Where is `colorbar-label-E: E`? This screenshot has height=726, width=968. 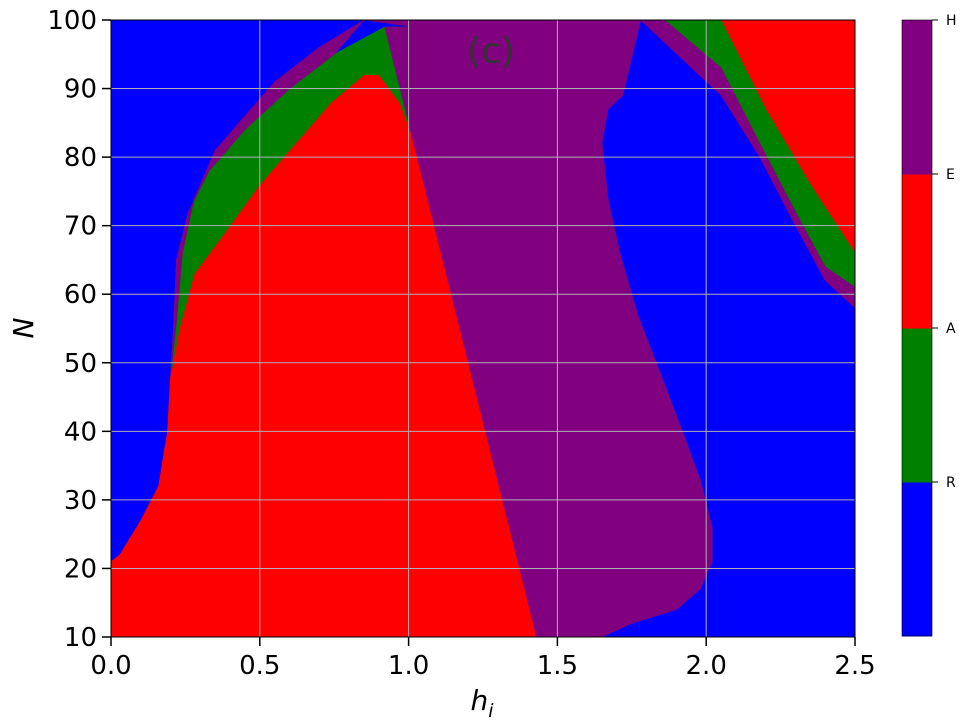
colorbar-label-E: E is located at coordinates (950, 175).